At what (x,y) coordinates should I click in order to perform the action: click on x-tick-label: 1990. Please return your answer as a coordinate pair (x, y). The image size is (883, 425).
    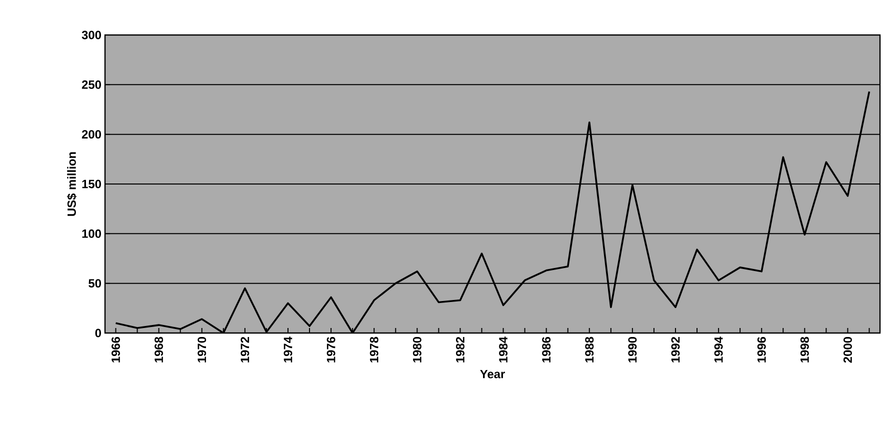
    Looking at the image, I should click on (632, 349).